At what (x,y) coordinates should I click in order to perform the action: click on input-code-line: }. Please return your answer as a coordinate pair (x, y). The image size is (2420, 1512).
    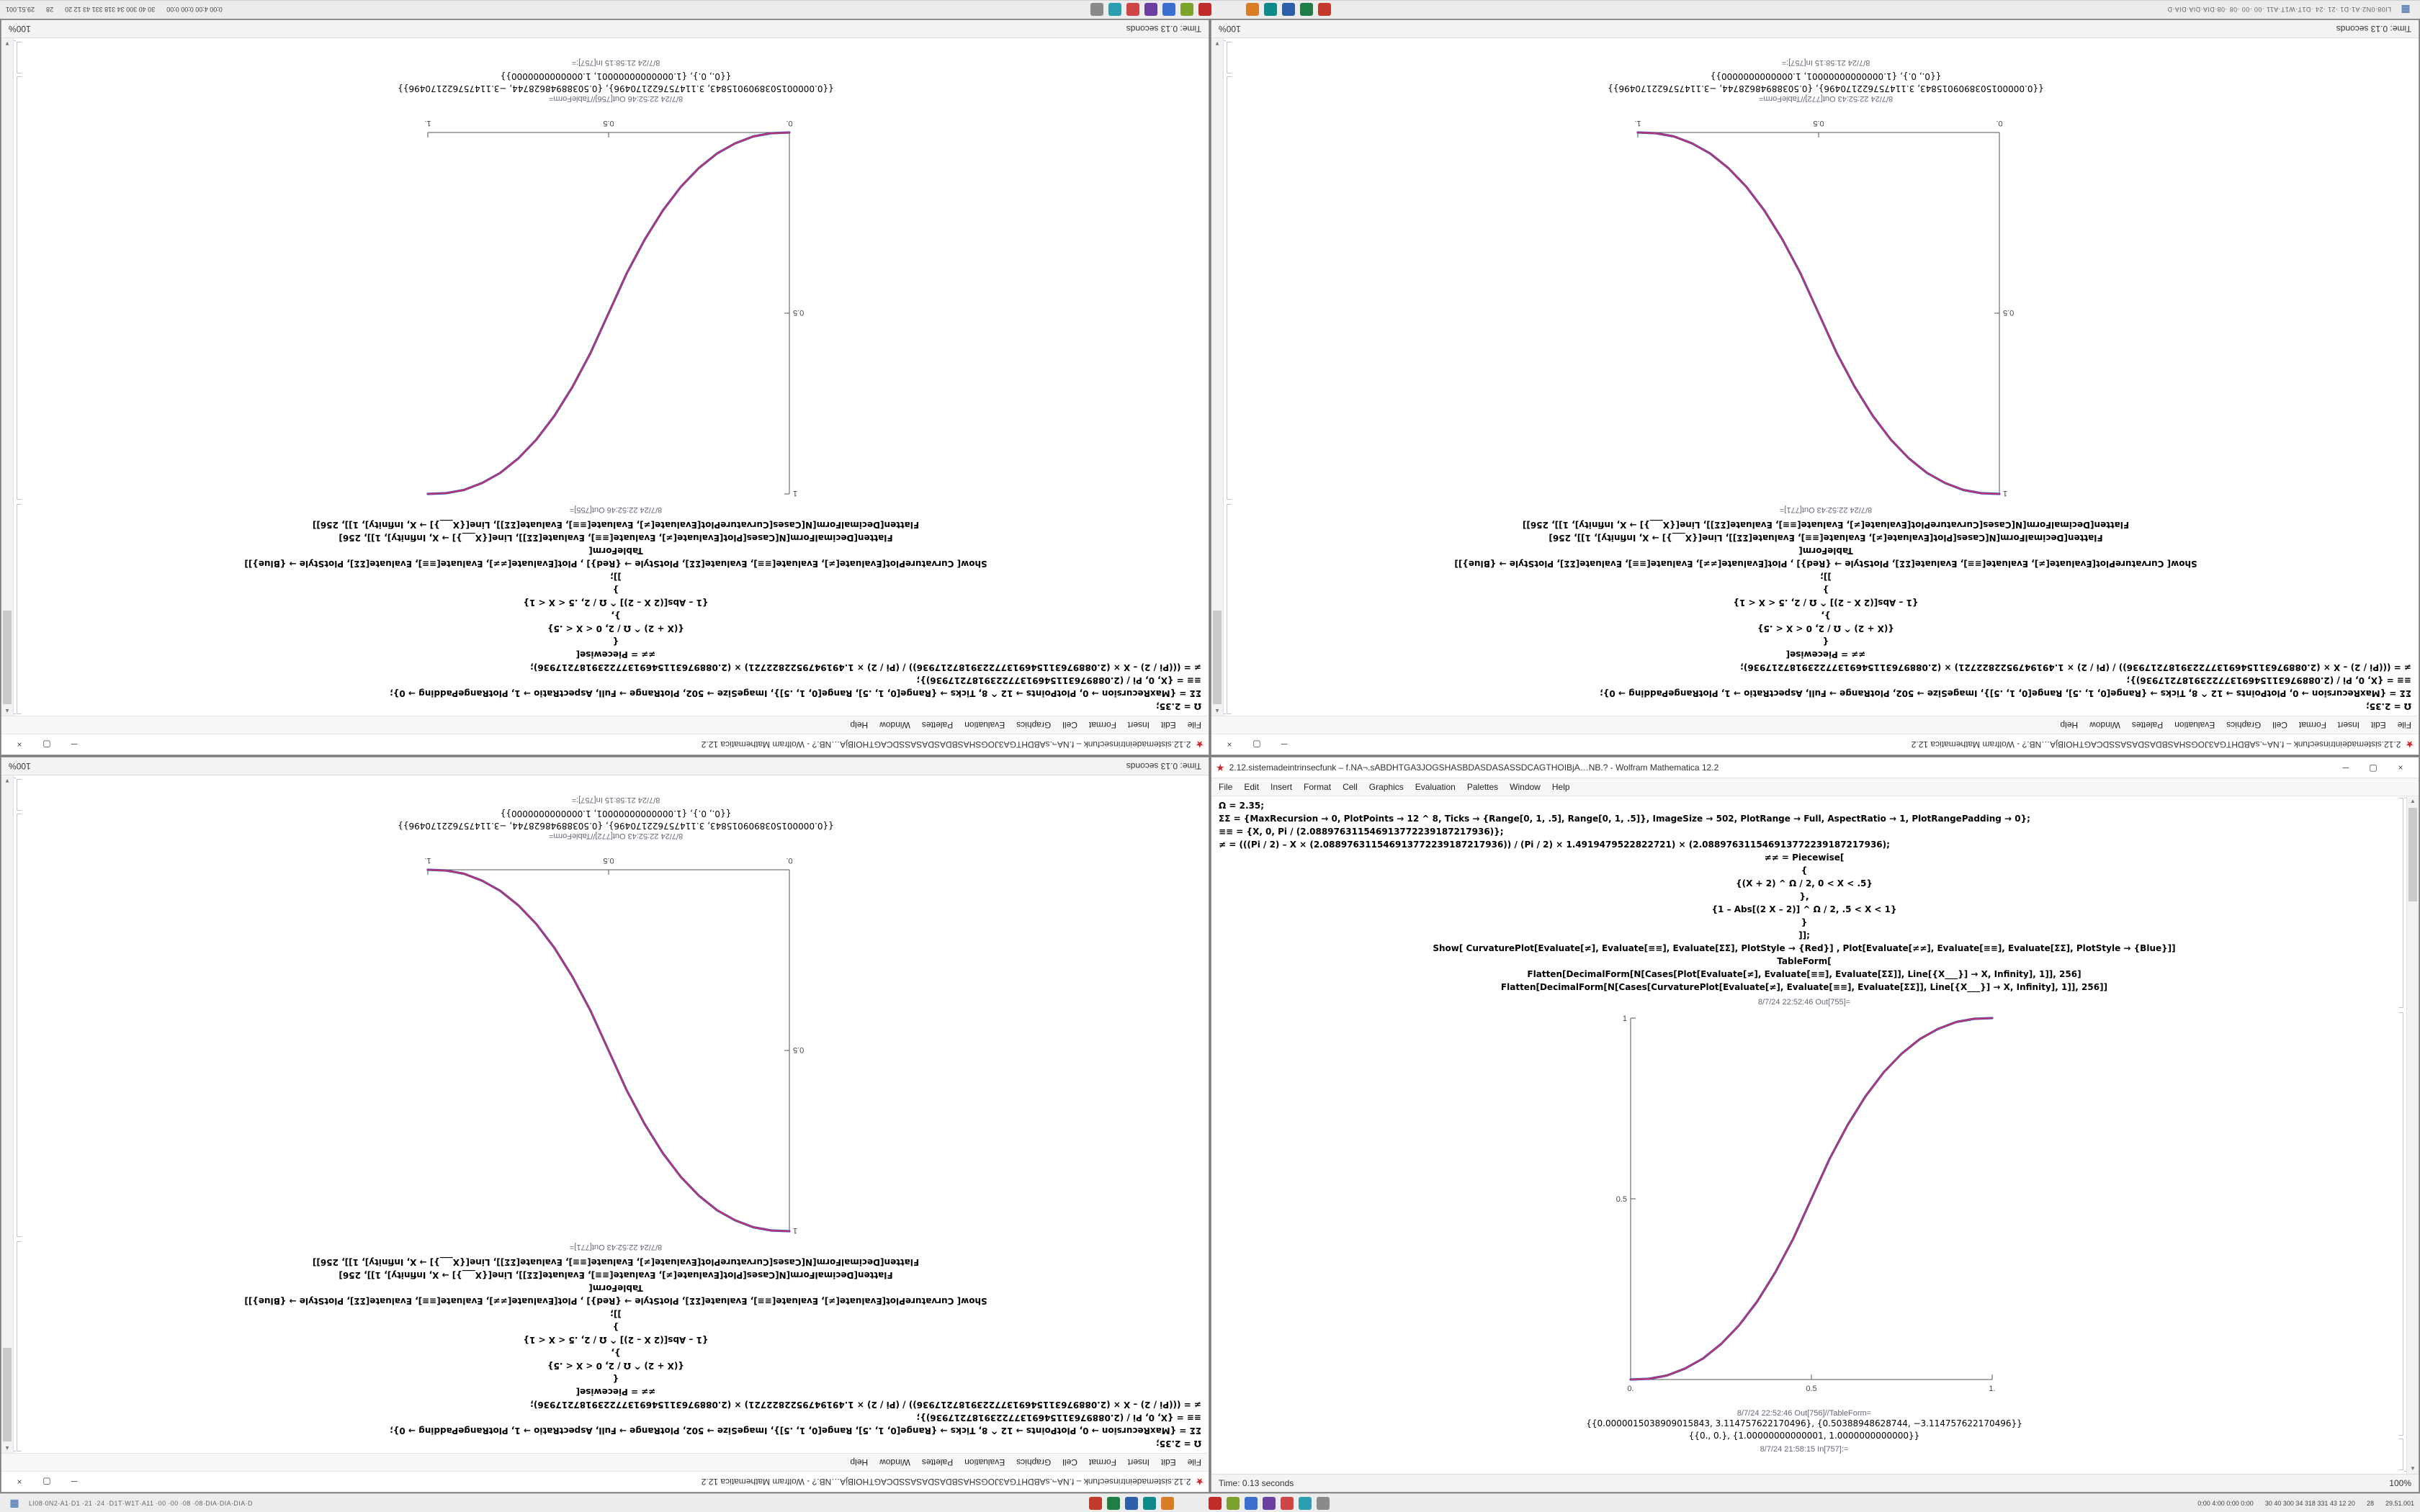
    Looking at the image, I should click on (615, 1327).